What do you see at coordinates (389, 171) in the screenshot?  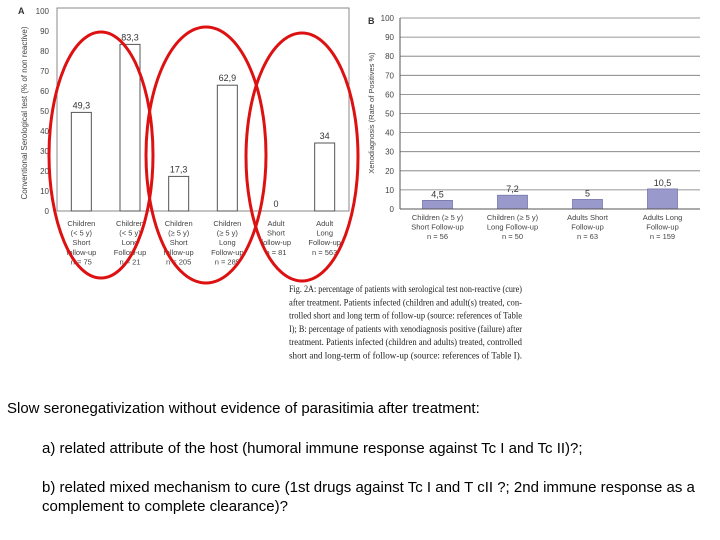 I see `panel-b-y-tick-label: 20` at bounding box center [389, 171].